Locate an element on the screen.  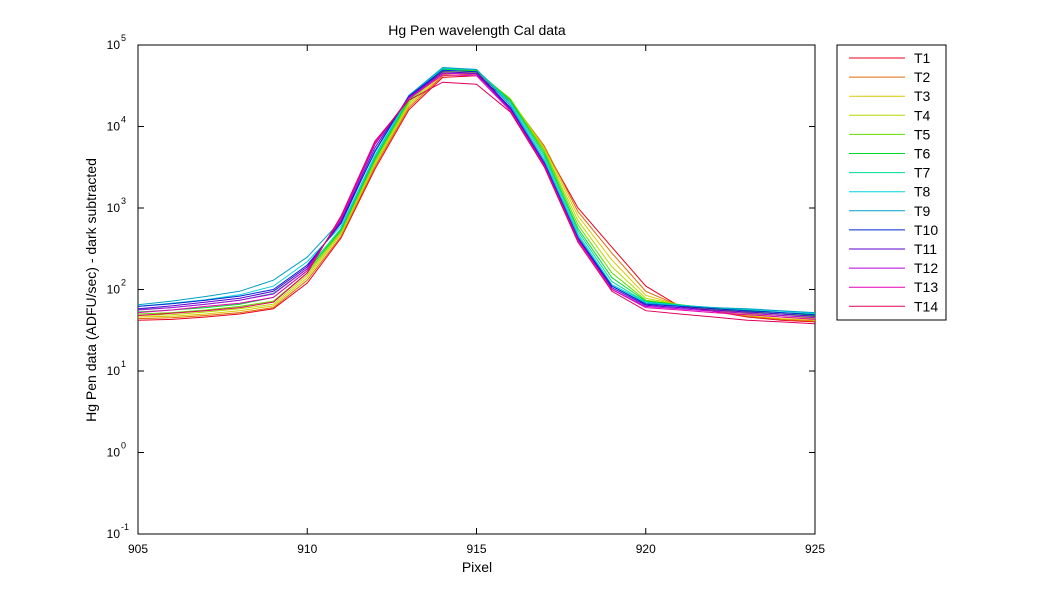
y-tick-exponent: 4 is located at coordinates (123, 120).